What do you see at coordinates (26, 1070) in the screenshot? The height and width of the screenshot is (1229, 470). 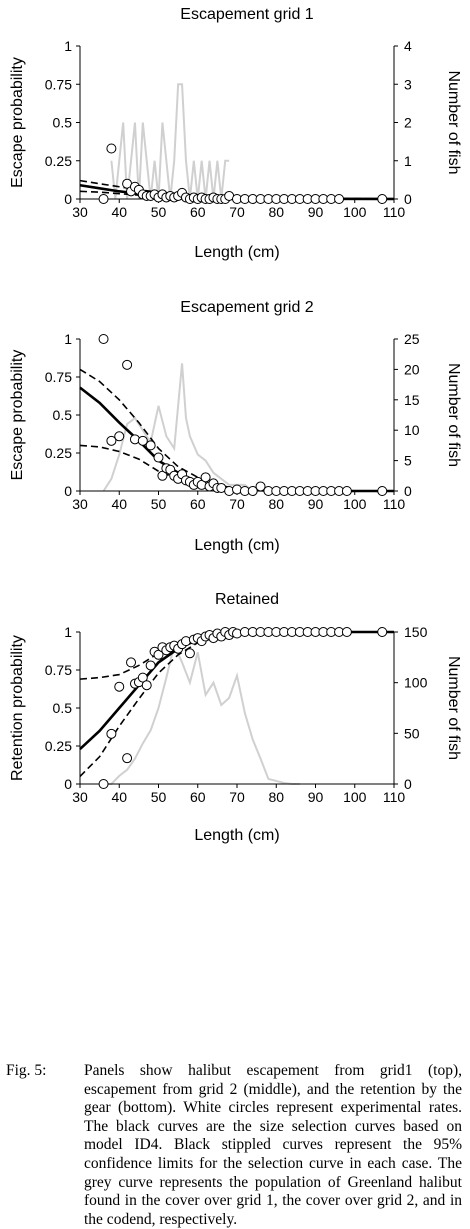 I see `caption-label: Fig. 5:` at bounding box center [26, 1070].